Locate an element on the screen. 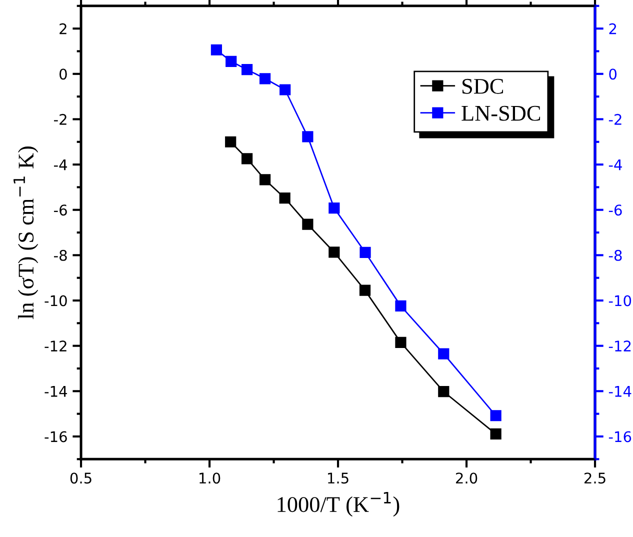 The image size is (633, 537). x-tick-label: 0.5 is located at coordinates (81, 478).